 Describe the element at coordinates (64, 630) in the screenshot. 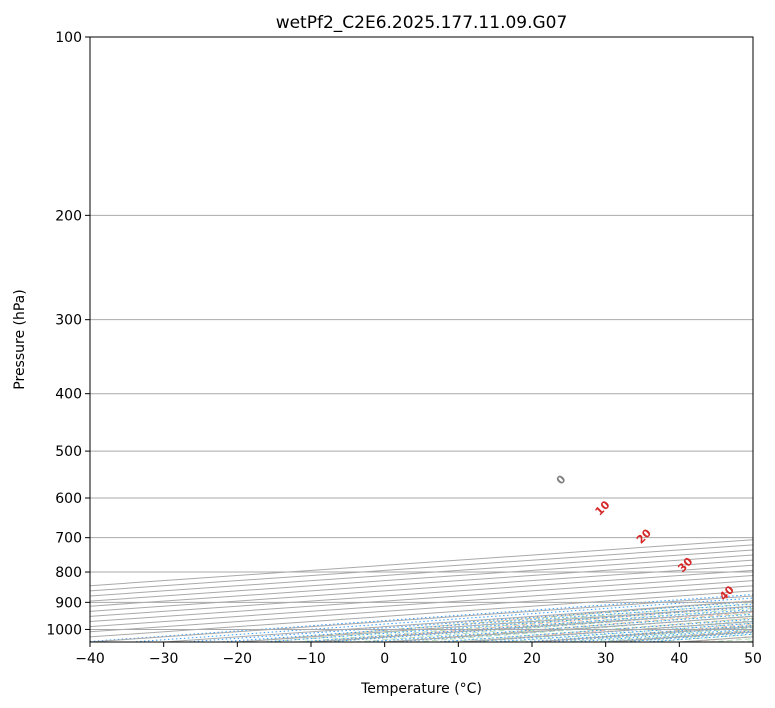

I see `y-tick-label: 1000` at that location.